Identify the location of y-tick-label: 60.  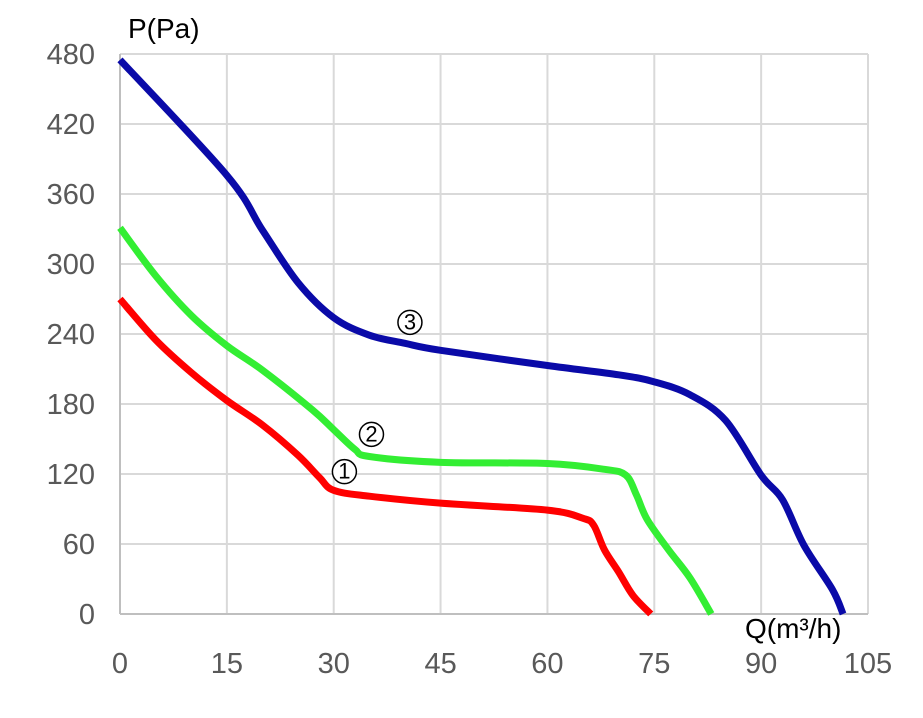
(79, 545).